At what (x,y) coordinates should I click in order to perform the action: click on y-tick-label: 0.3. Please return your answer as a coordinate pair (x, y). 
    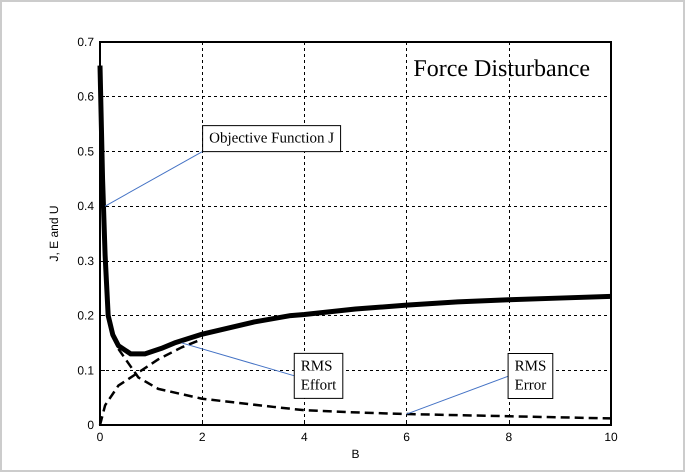
    Looking at the image, I should click on (85, 261).